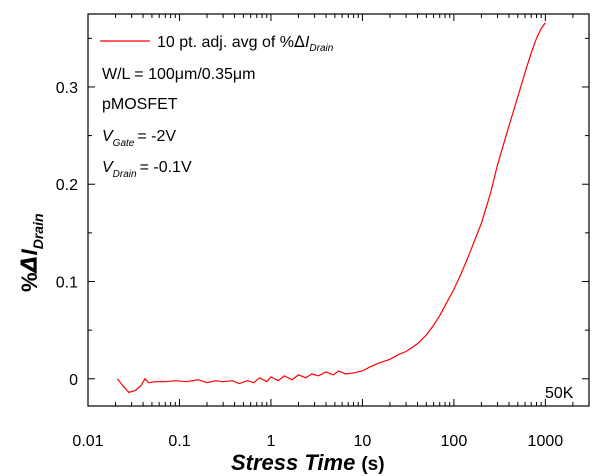  Describe the element at coordinates (67, 88) in the screenshot. I see `y-tick-label: 0.3` at that location.